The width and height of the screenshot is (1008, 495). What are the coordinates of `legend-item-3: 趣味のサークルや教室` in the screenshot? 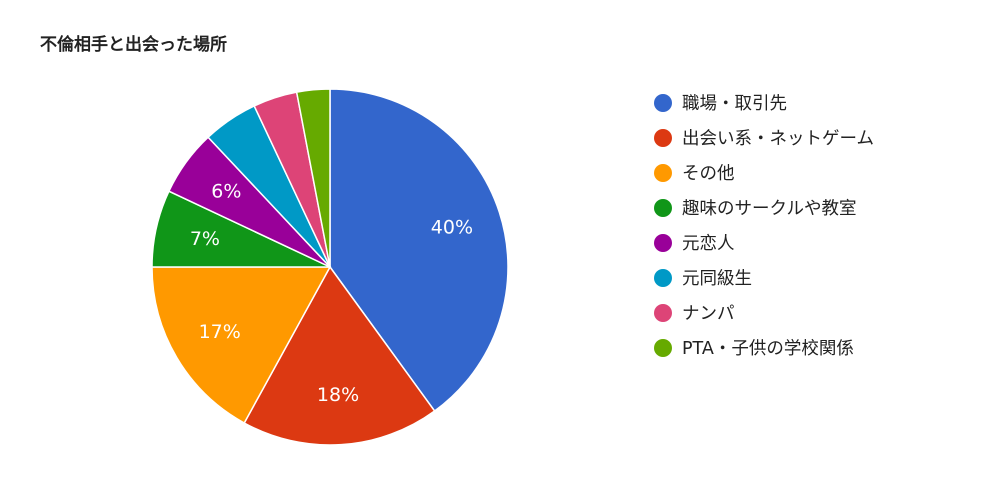 It's located at (764, 207).